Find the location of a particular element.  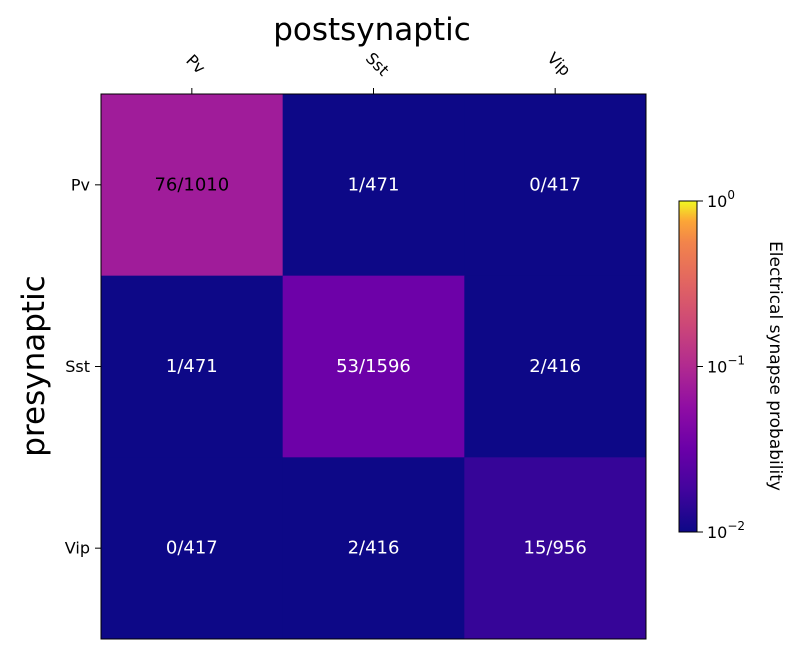

x-axis-title: postsynaptic is located at coordinates (372, 30).